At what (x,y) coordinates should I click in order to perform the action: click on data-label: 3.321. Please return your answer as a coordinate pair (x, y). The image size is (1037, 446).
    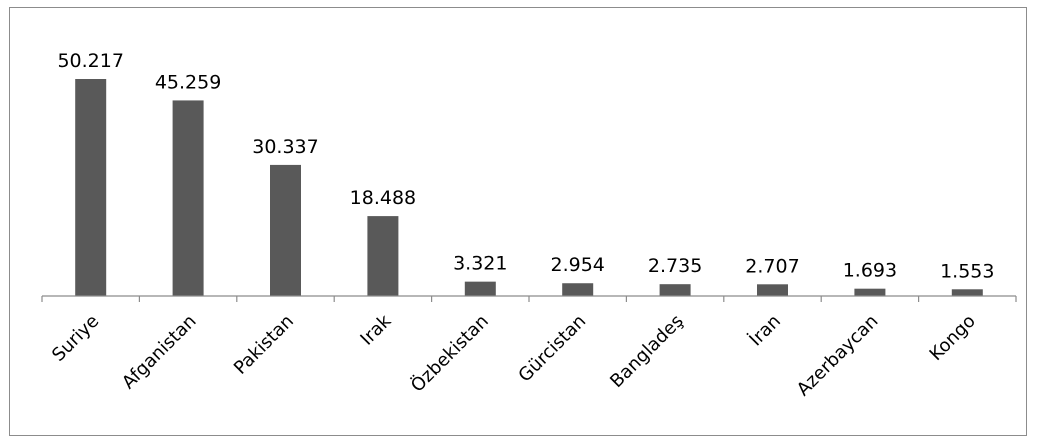
    Looking at the image, I should click on (480, 264).